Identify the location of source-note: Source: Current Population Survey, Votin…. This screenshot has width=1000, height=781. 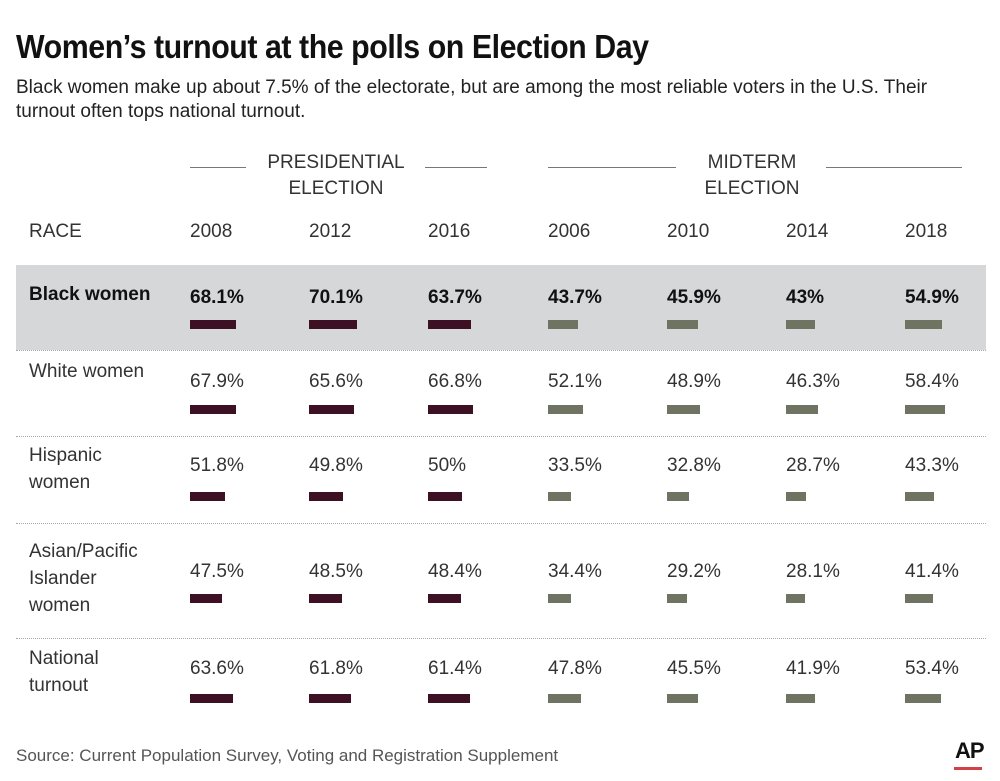
(287, 755).